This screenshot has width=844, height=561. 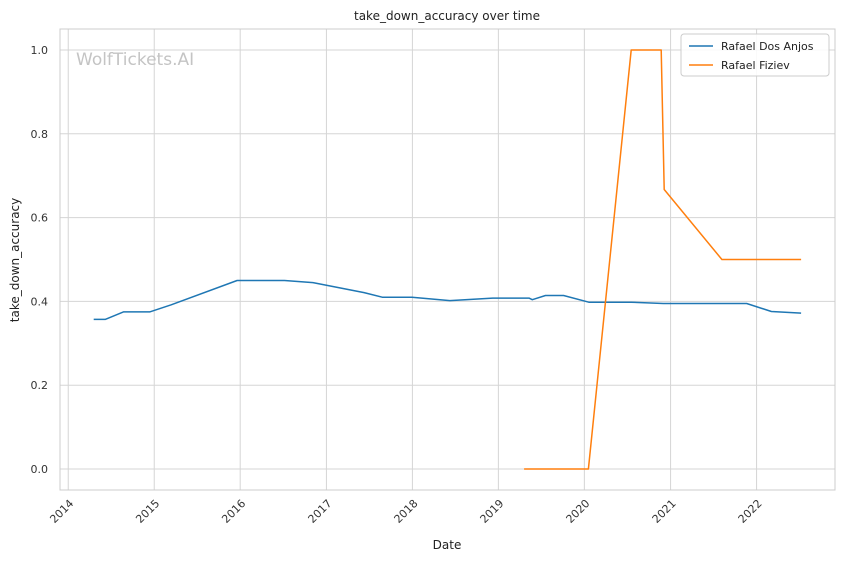 I want to click on y-axis-ticks: 0.0 0.2 0.4 0.6 0.8 1.0, so click(x=40, y=260).